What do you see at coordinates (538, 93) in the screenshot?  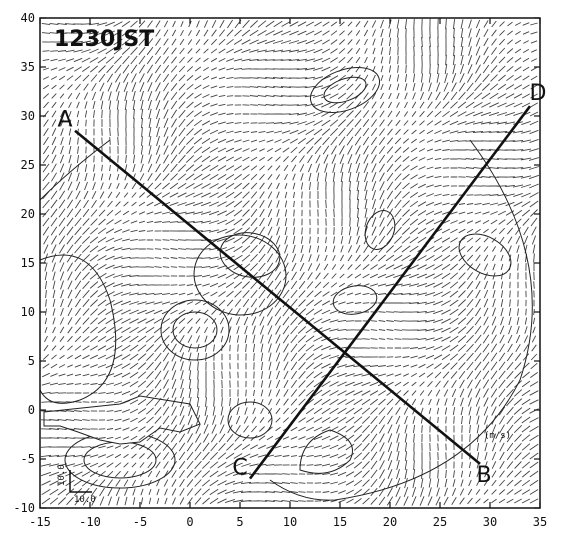 I see `cross-section-end-label: D` at bounding box center [538, 93].